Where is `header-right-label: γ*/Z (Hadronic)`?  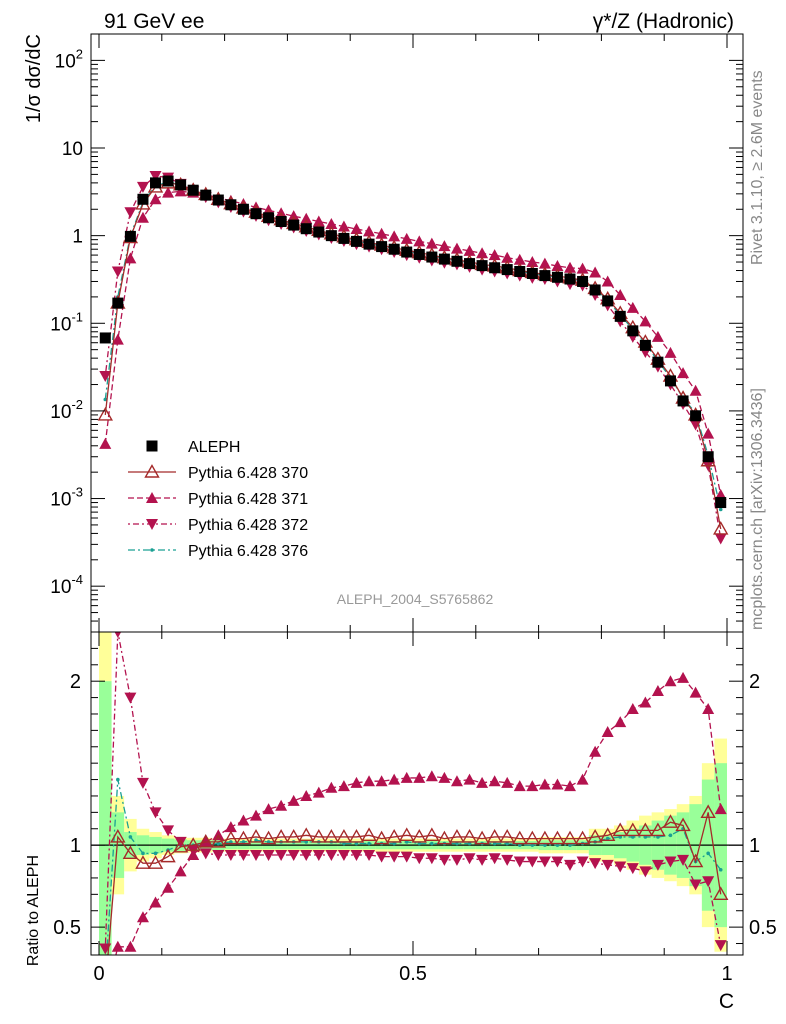 header-right-label: γ*/Z (Hadronic) is located at coordinates (663, 21).